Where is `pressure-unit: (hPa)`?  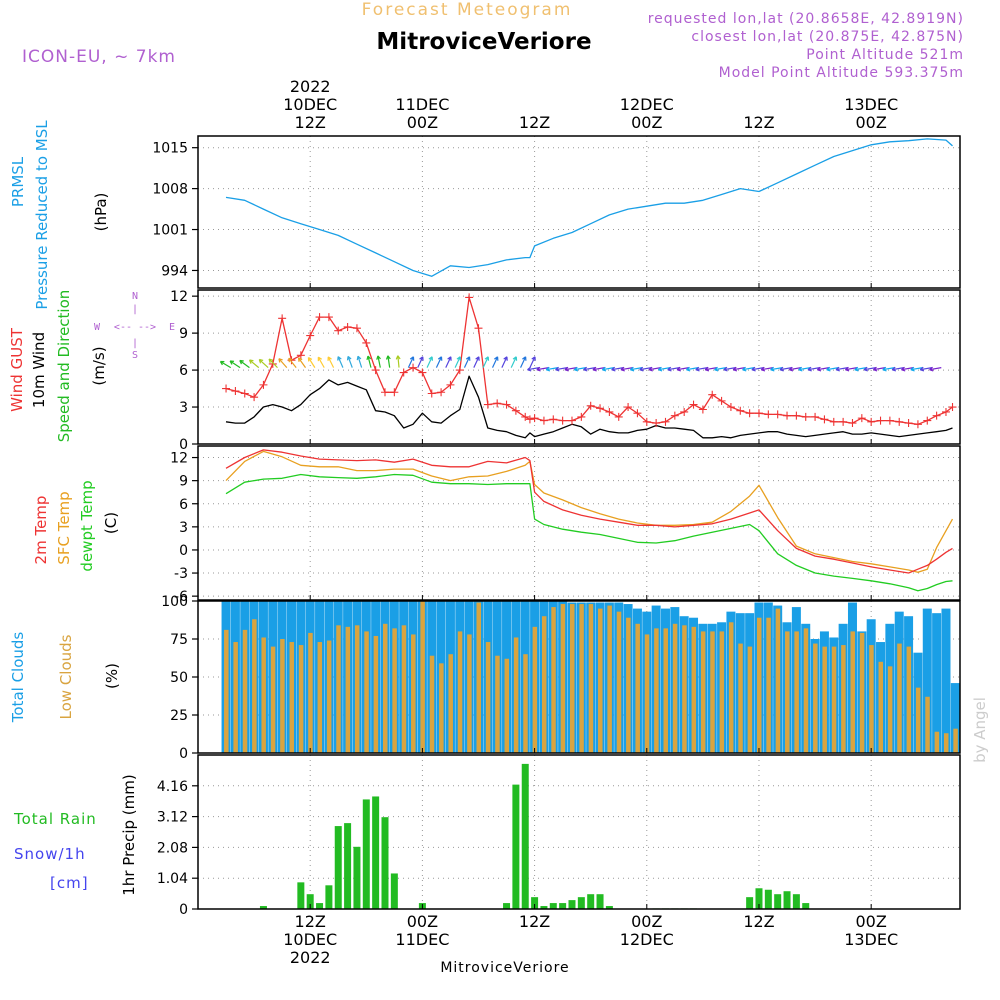
pressure-unit: (hPa) is located at coordinates (101, 212).